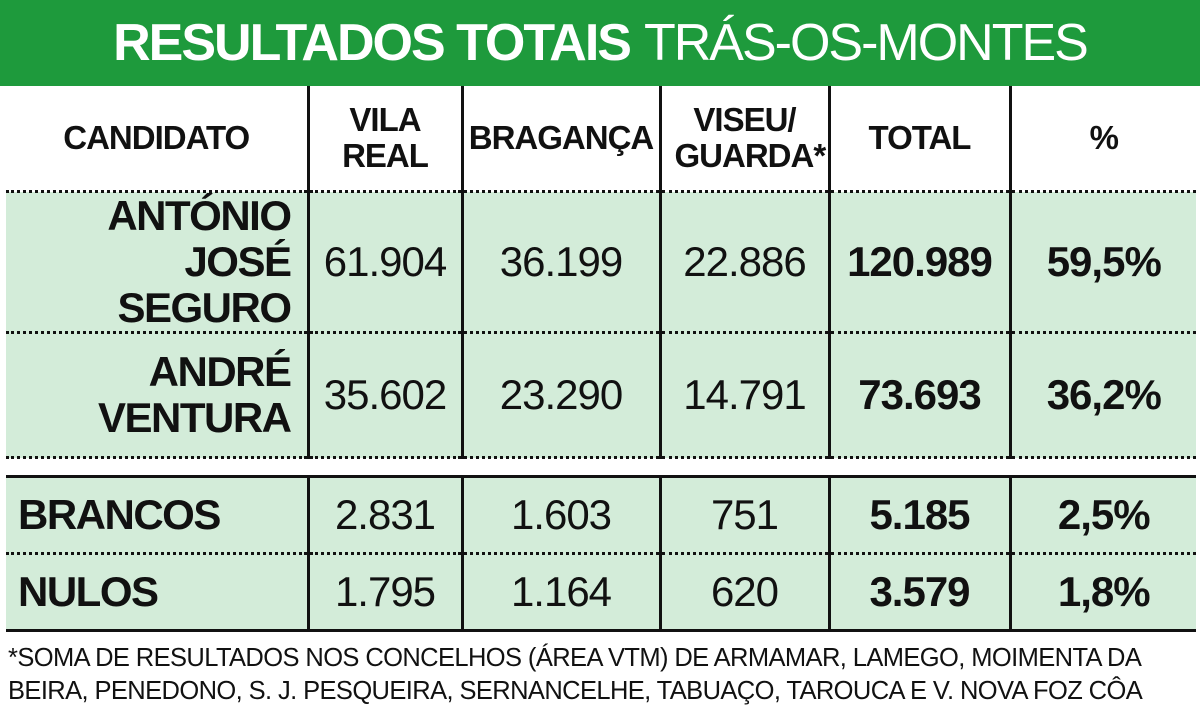 This screenshot has height=715, width=1200. Describe the element at coordinates (918, 139) in the screenshot. I see `header-total: TOTAL` at that location.